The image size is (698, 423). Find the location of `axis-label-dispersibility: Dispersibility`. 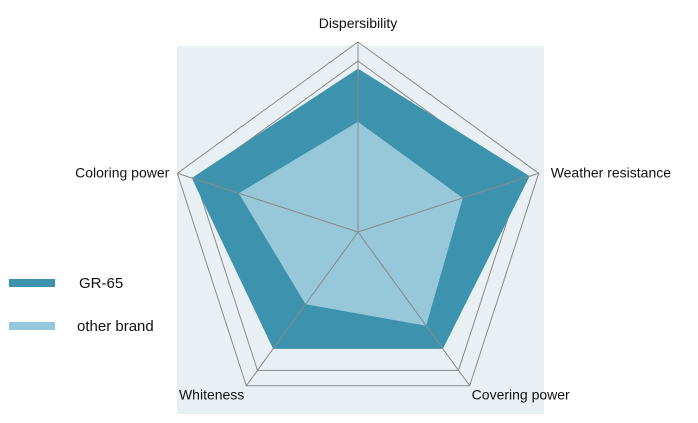

axis-label-dispersibility: Dispersibility is located at coordinates (358, 23).